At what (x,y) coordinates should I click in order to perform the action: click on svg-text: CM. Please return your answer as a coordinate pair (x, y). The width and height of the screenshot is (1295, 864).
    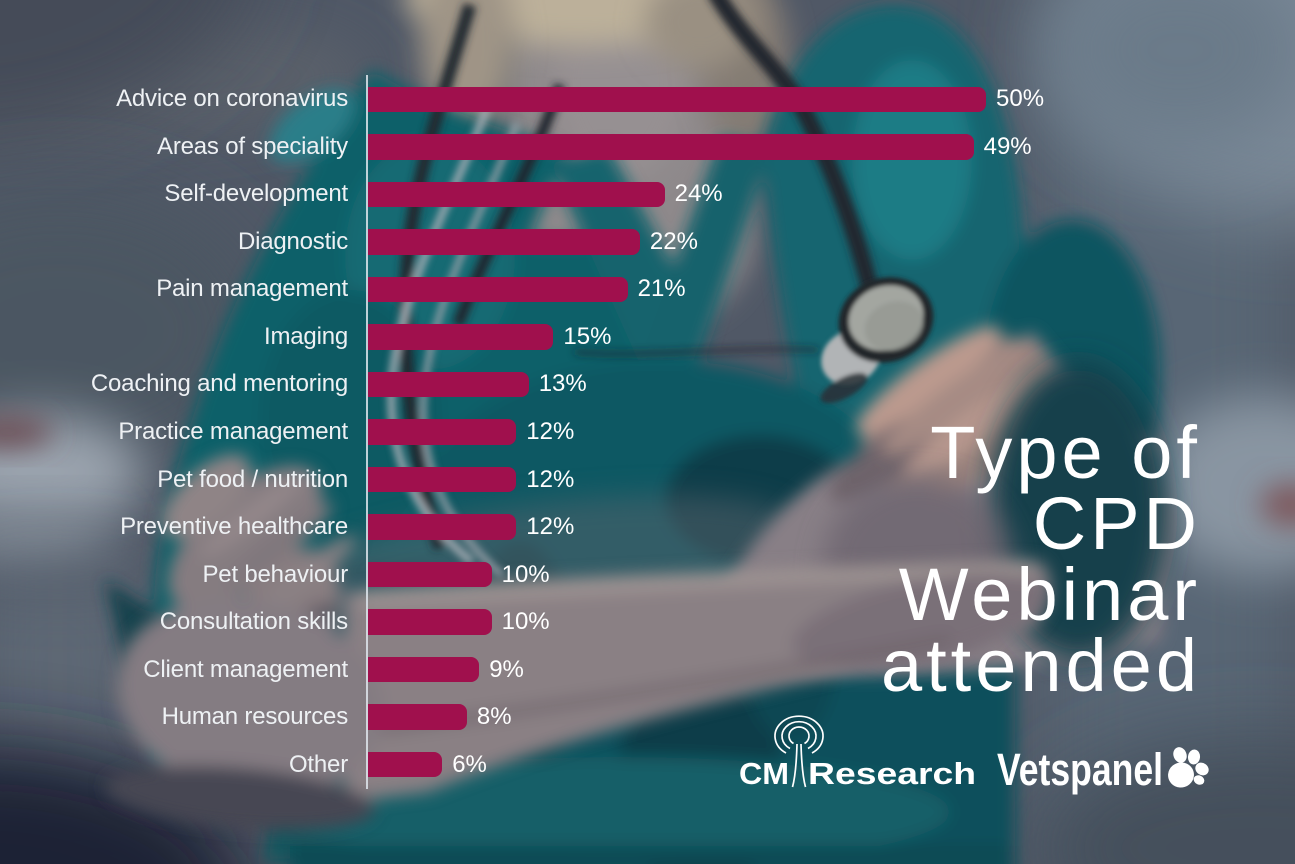
    Looking at the image, I should click on (764, 773).